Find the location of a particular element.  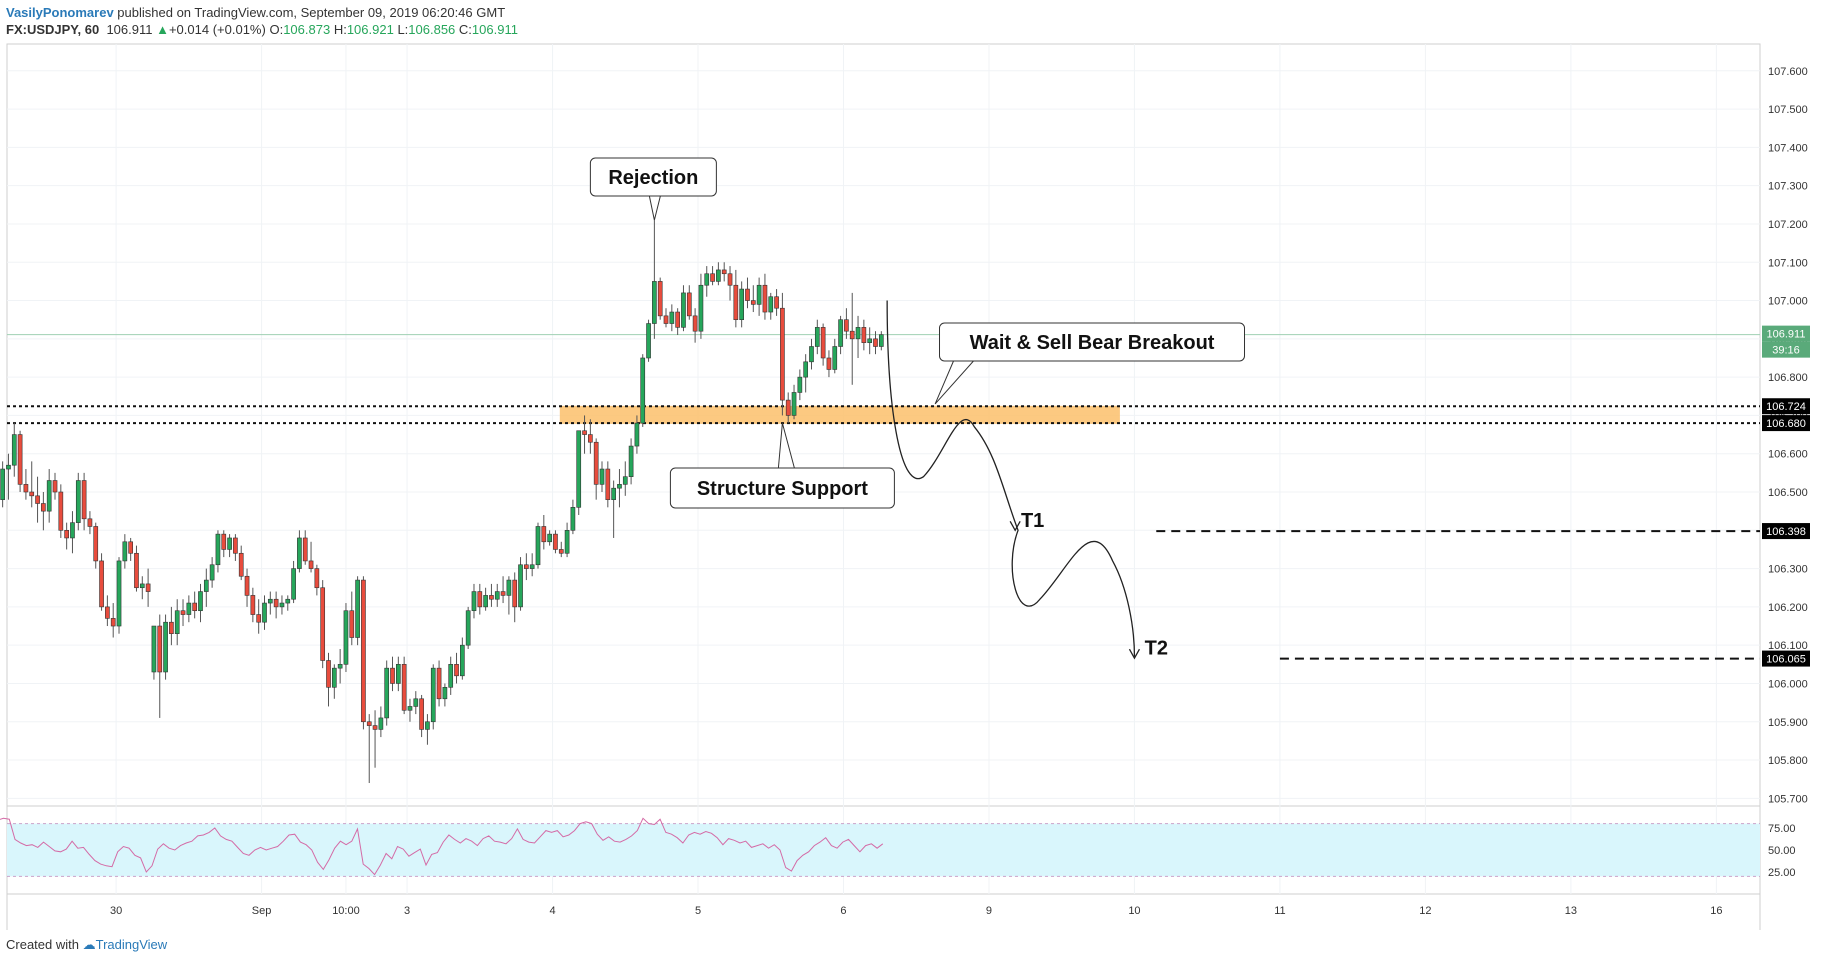

rsi-tick-label: 75.00 is located at coordinates (1782, 829).